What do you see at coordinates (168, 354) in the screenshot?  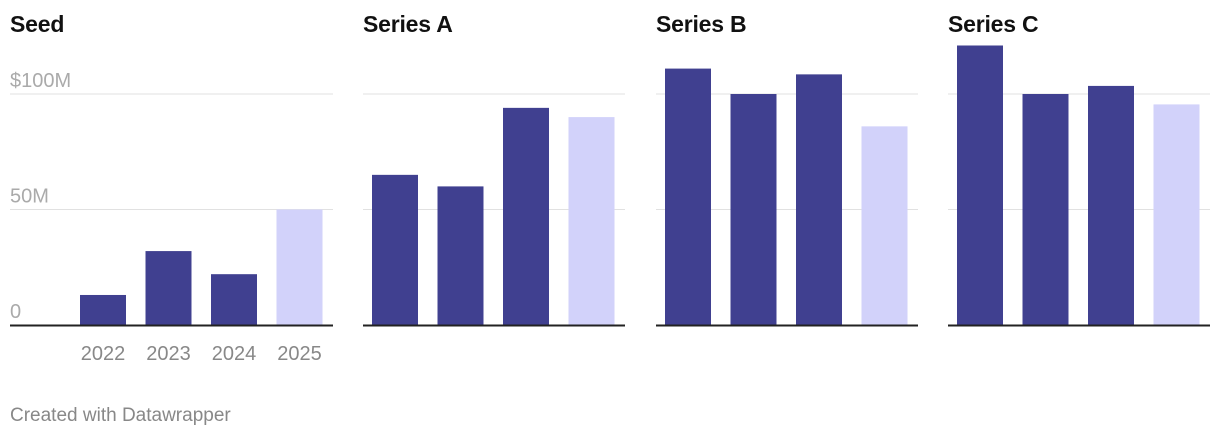 I see `x-tick-label: 2023` at bounding box center [168, 354].